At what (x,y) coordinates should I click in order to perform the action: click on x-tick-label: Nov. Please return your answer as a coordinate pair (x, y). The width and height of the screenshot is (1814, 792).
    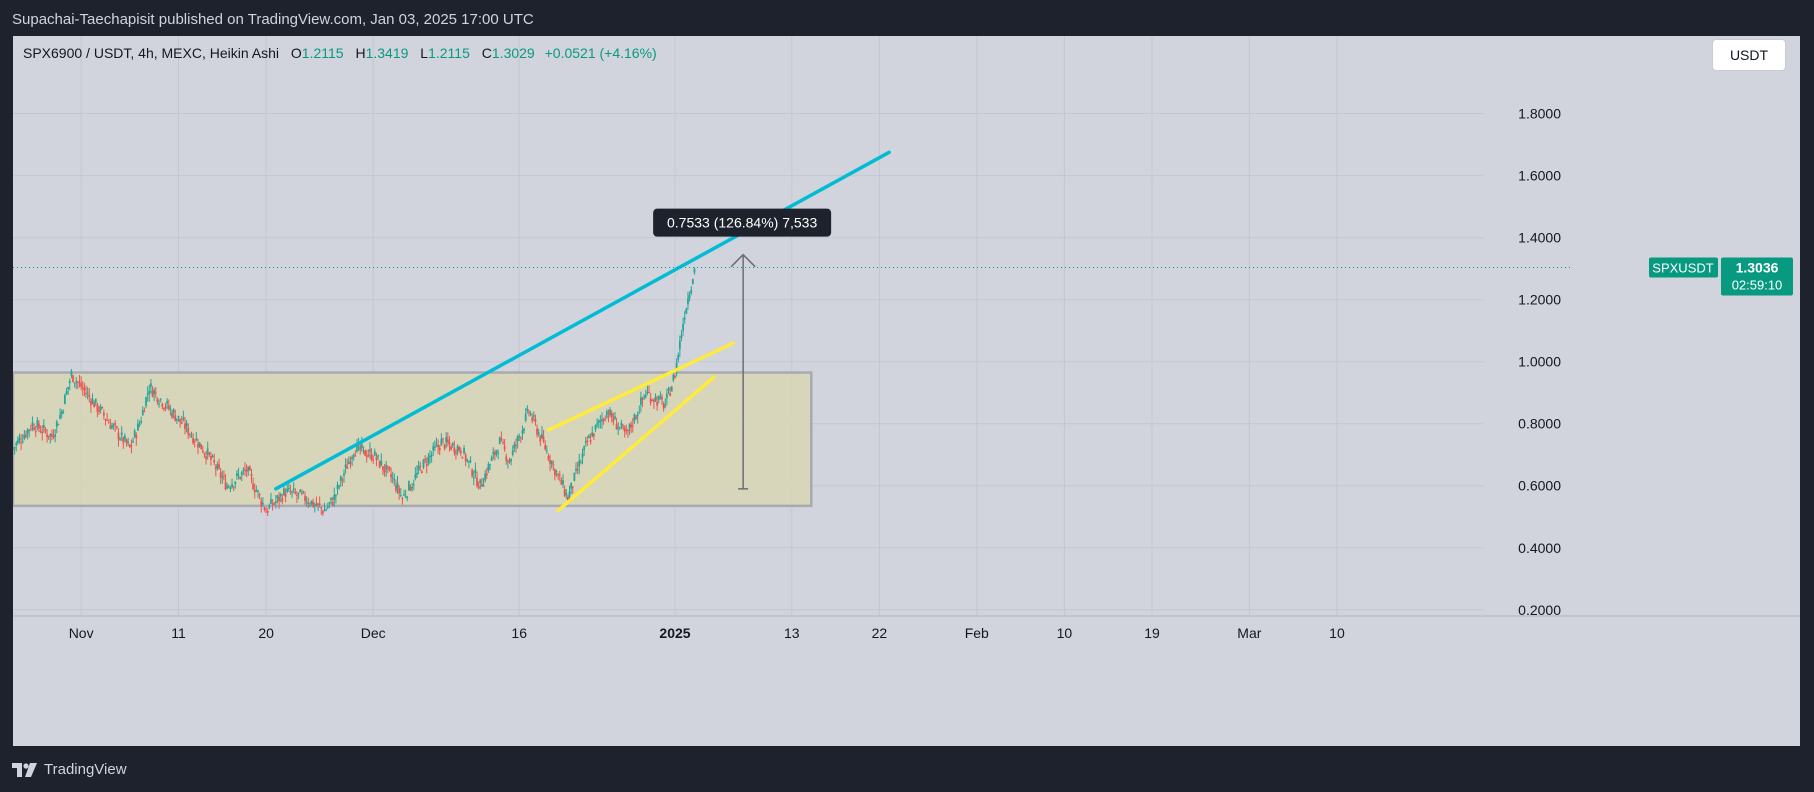
    Looking at the image, I should click on (81, 633).